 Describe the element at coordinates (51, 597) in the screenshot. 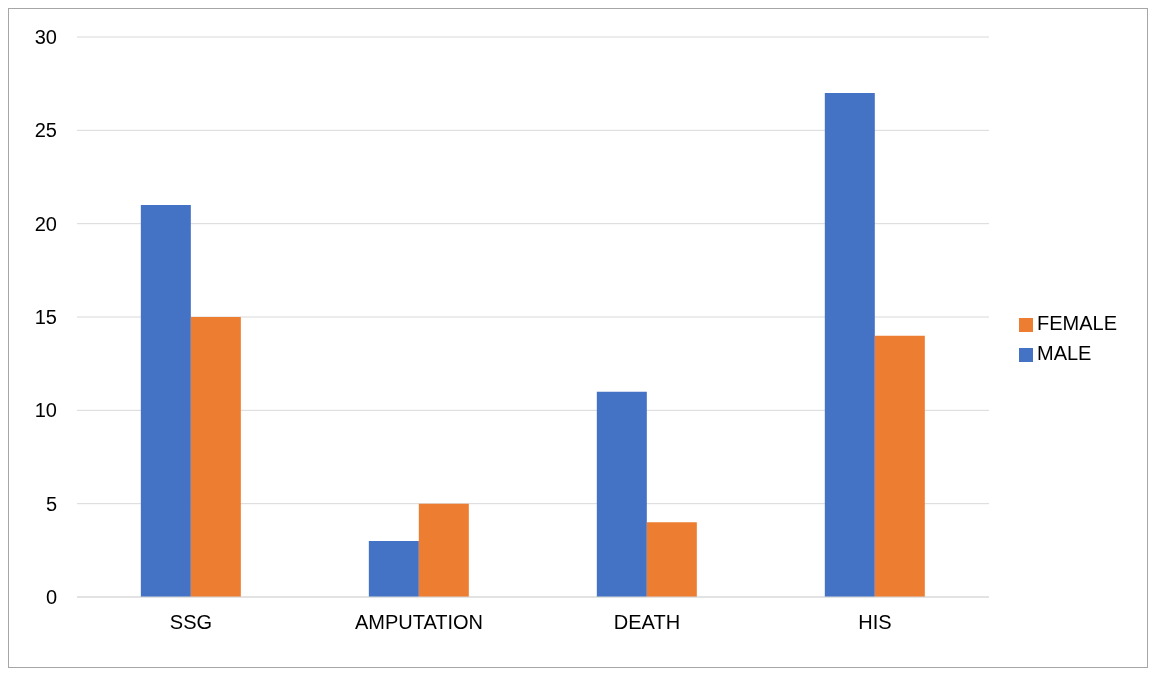

I see `y-tick-label: 0` at that location.